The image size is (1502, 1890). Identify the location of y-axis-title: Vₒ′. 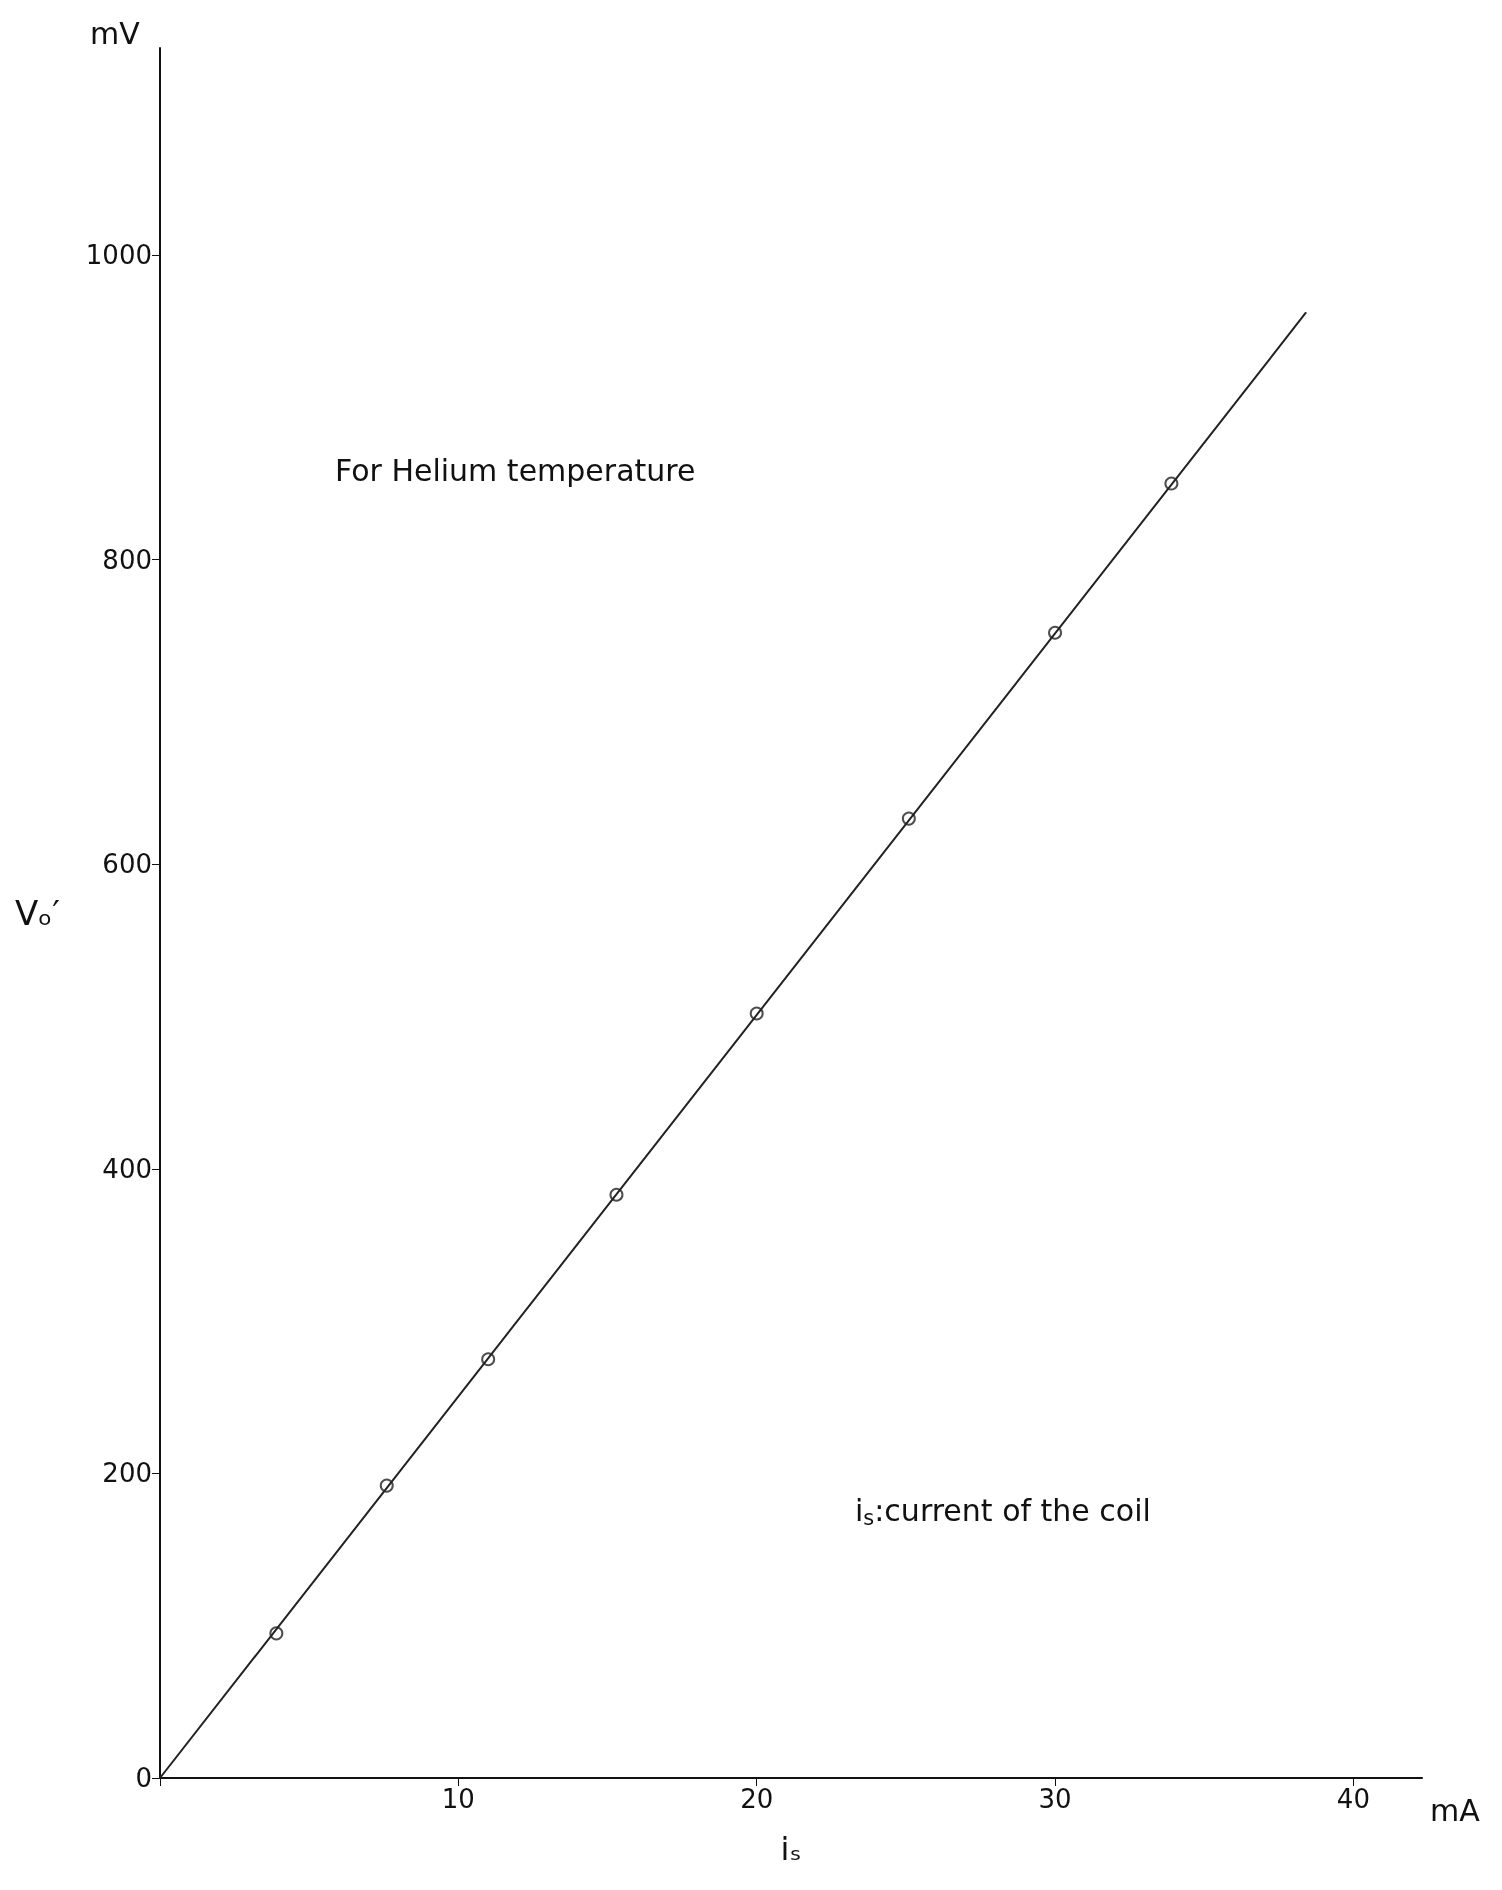
(37, 913).